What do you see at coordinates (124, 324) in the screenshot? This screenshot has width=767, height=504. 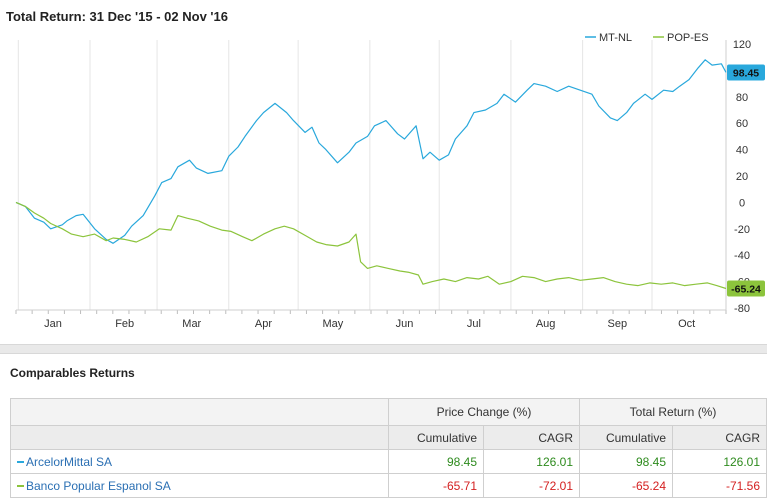 I see `x-tick-label: Feb` at bounding box center [124, 324].